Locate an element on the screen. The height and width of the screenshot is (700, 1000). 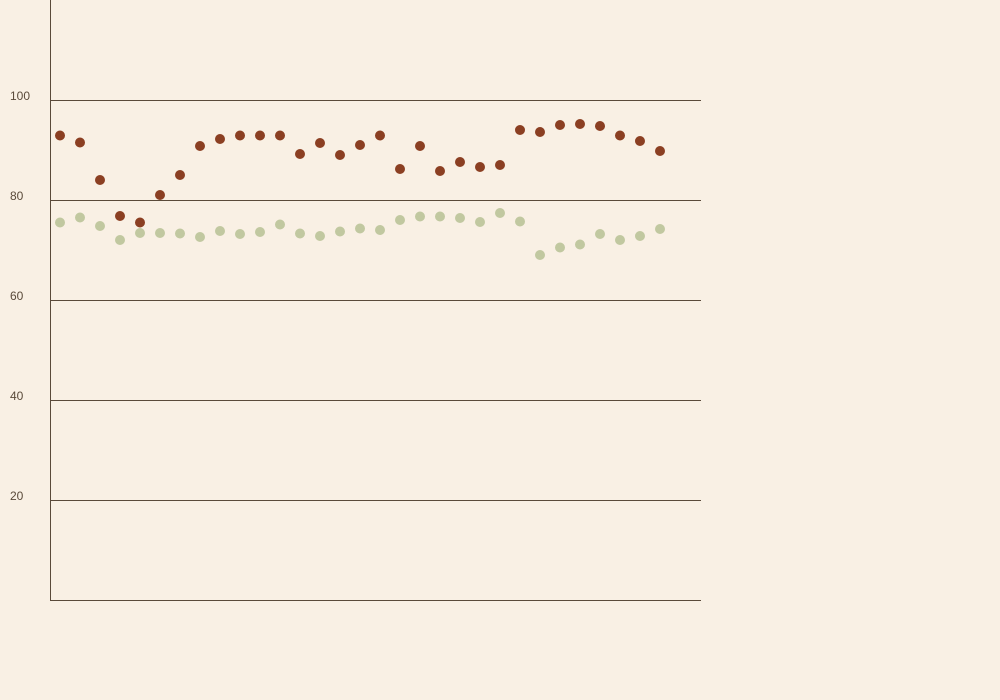
data-points is located at coordinates (360, 189).